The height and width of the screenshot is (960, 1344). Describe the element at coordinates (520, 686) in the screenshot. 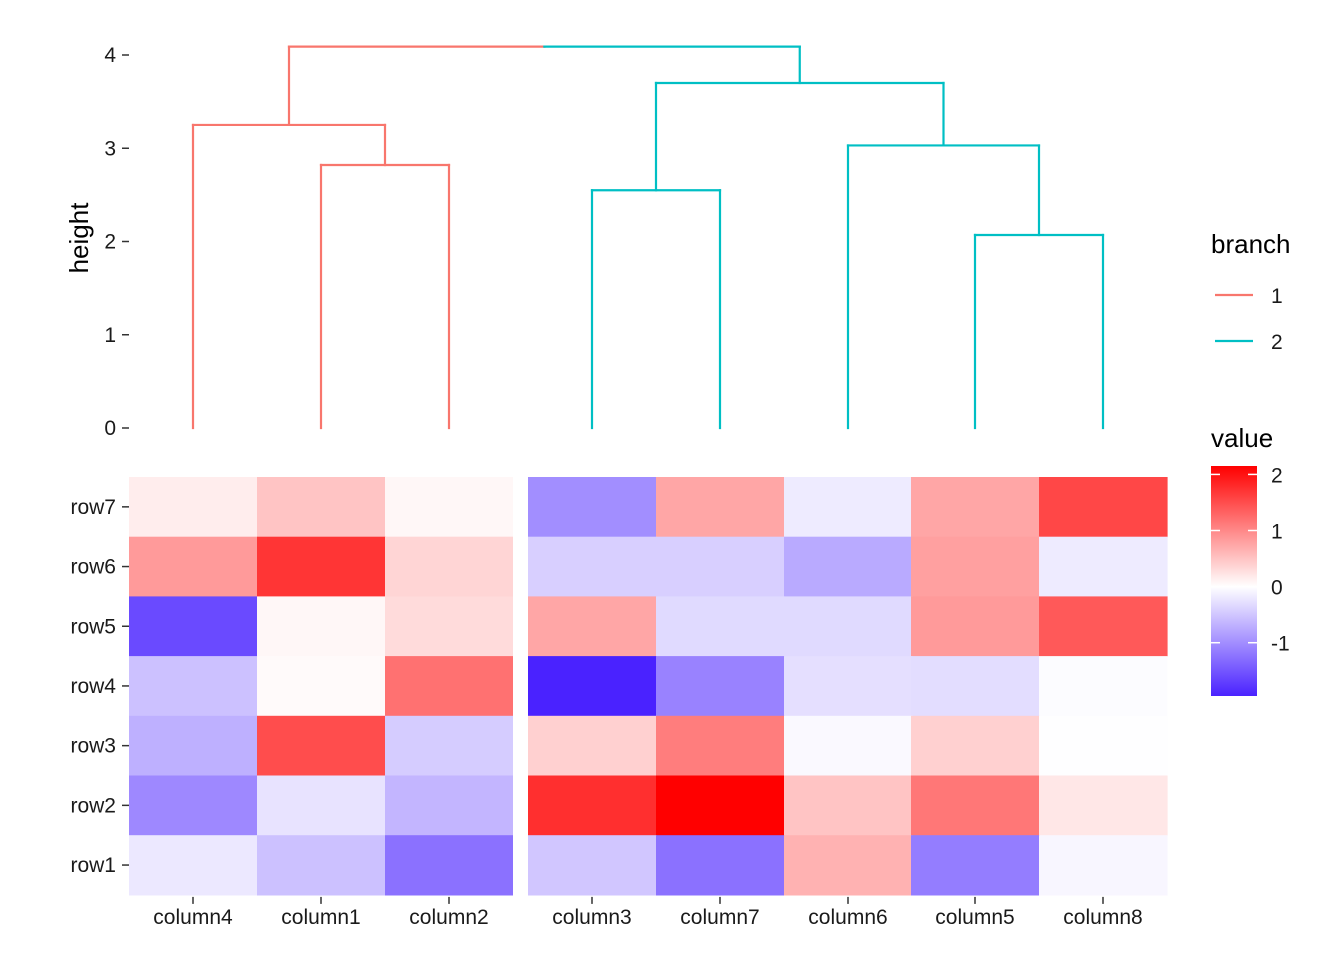

I see `heatmap-group-gap` at that location.